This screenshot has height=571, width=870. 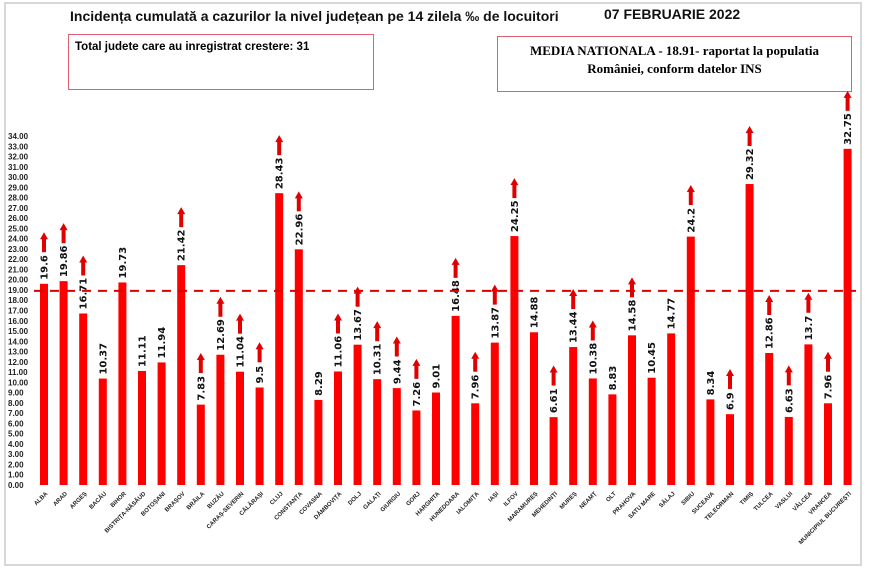 I want to click on x-tick-label: CARAȘ-SEVERIN, so click(x=225, y=510).